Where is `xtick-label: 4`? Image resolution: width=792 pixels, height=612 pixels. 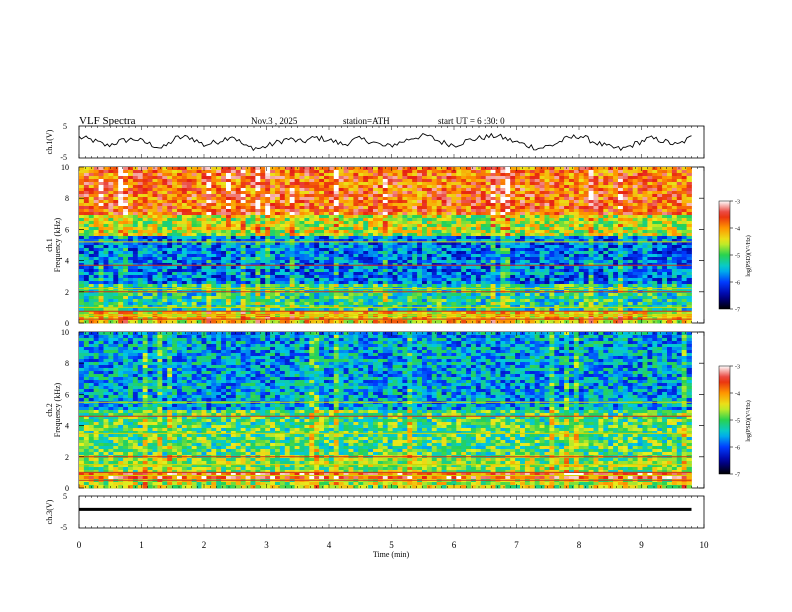 xtick-label: 4 is located at coordinates (329, 545).